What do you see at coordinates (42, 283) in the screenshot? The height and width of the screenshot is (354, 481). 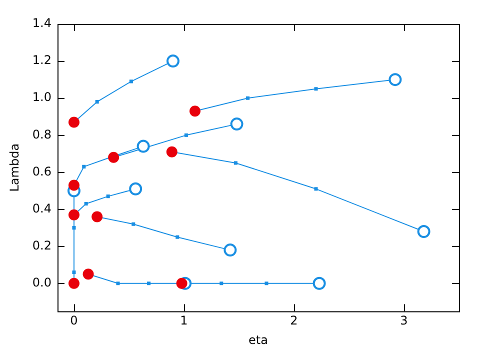 I see `y-tick-label: 0.0` at bounding box center [42, 283].